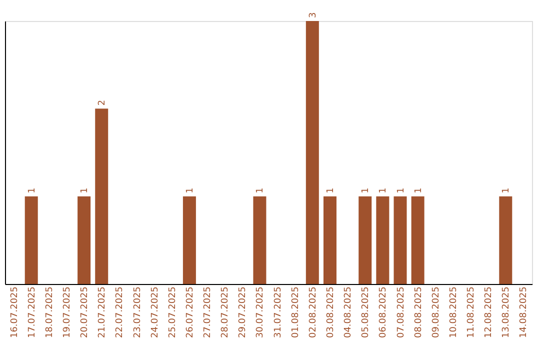 This screenshot has height=340, width=540. Describe the element at coordinates (366, 312) in the screenshot. I see `x-tick-label: 05.08.2025` at that location.